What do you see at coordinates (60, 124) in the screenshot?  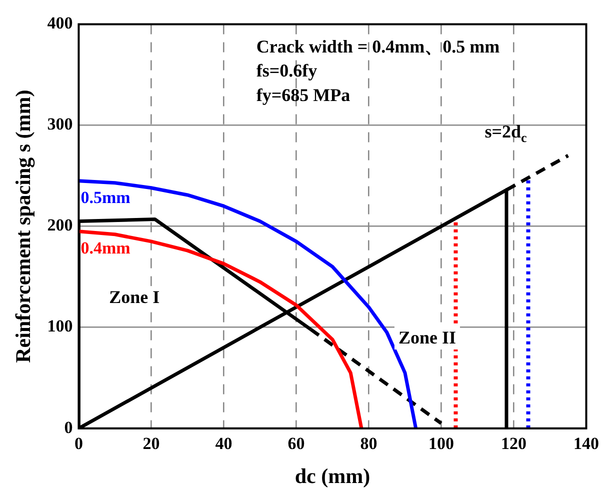 I see `y-tick-label: 300` at bounding box center [60, 124].